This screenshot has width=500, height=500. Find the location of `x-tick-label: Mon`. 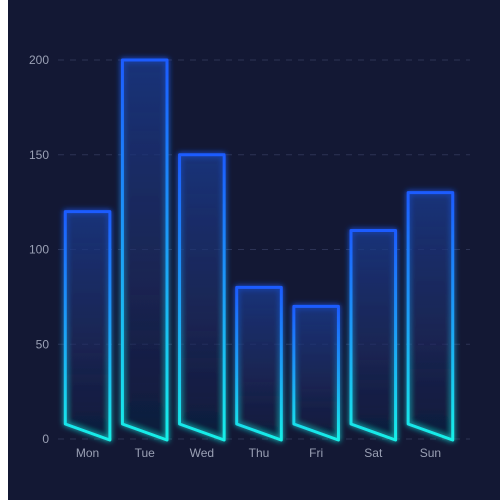

x-tick-label: Mon is located at coordinates (87, 453).